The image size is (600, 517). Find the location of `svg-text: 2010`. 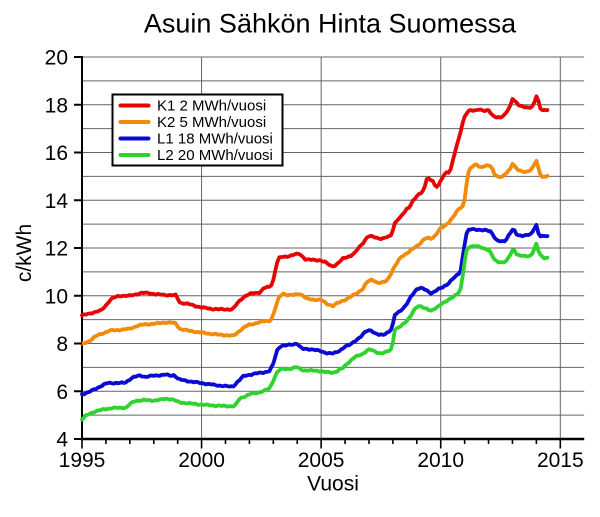

svg-text: 2010 is located at coordinates (440, 460).